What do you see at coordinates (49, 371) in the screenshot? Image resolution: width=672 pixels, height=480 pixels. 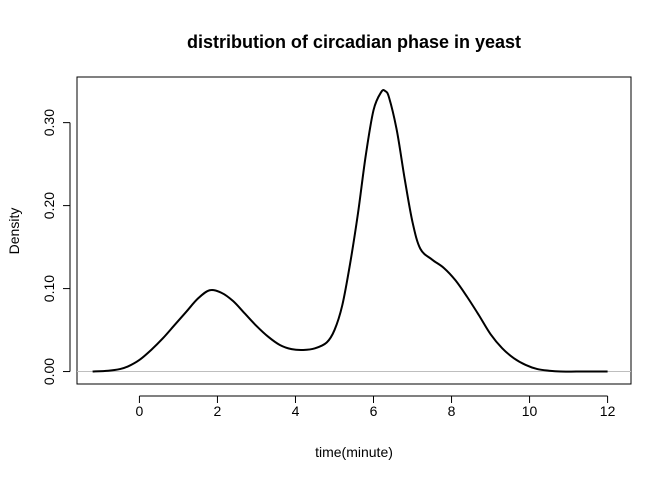 I see `y-tick-label-0: 0.00` at bounding box center [49, 371].